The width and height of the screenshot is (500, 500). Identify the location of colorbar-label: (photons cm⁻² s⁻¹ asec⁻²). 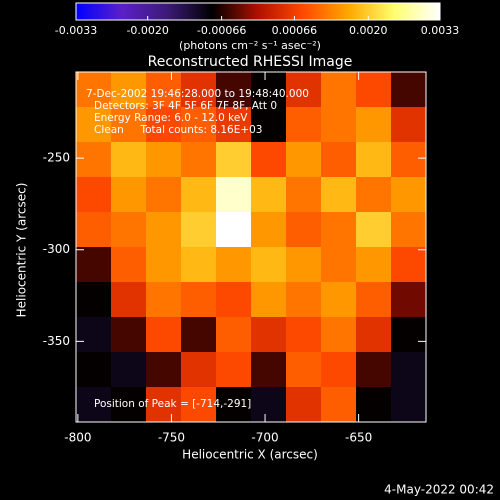
(250, 45).